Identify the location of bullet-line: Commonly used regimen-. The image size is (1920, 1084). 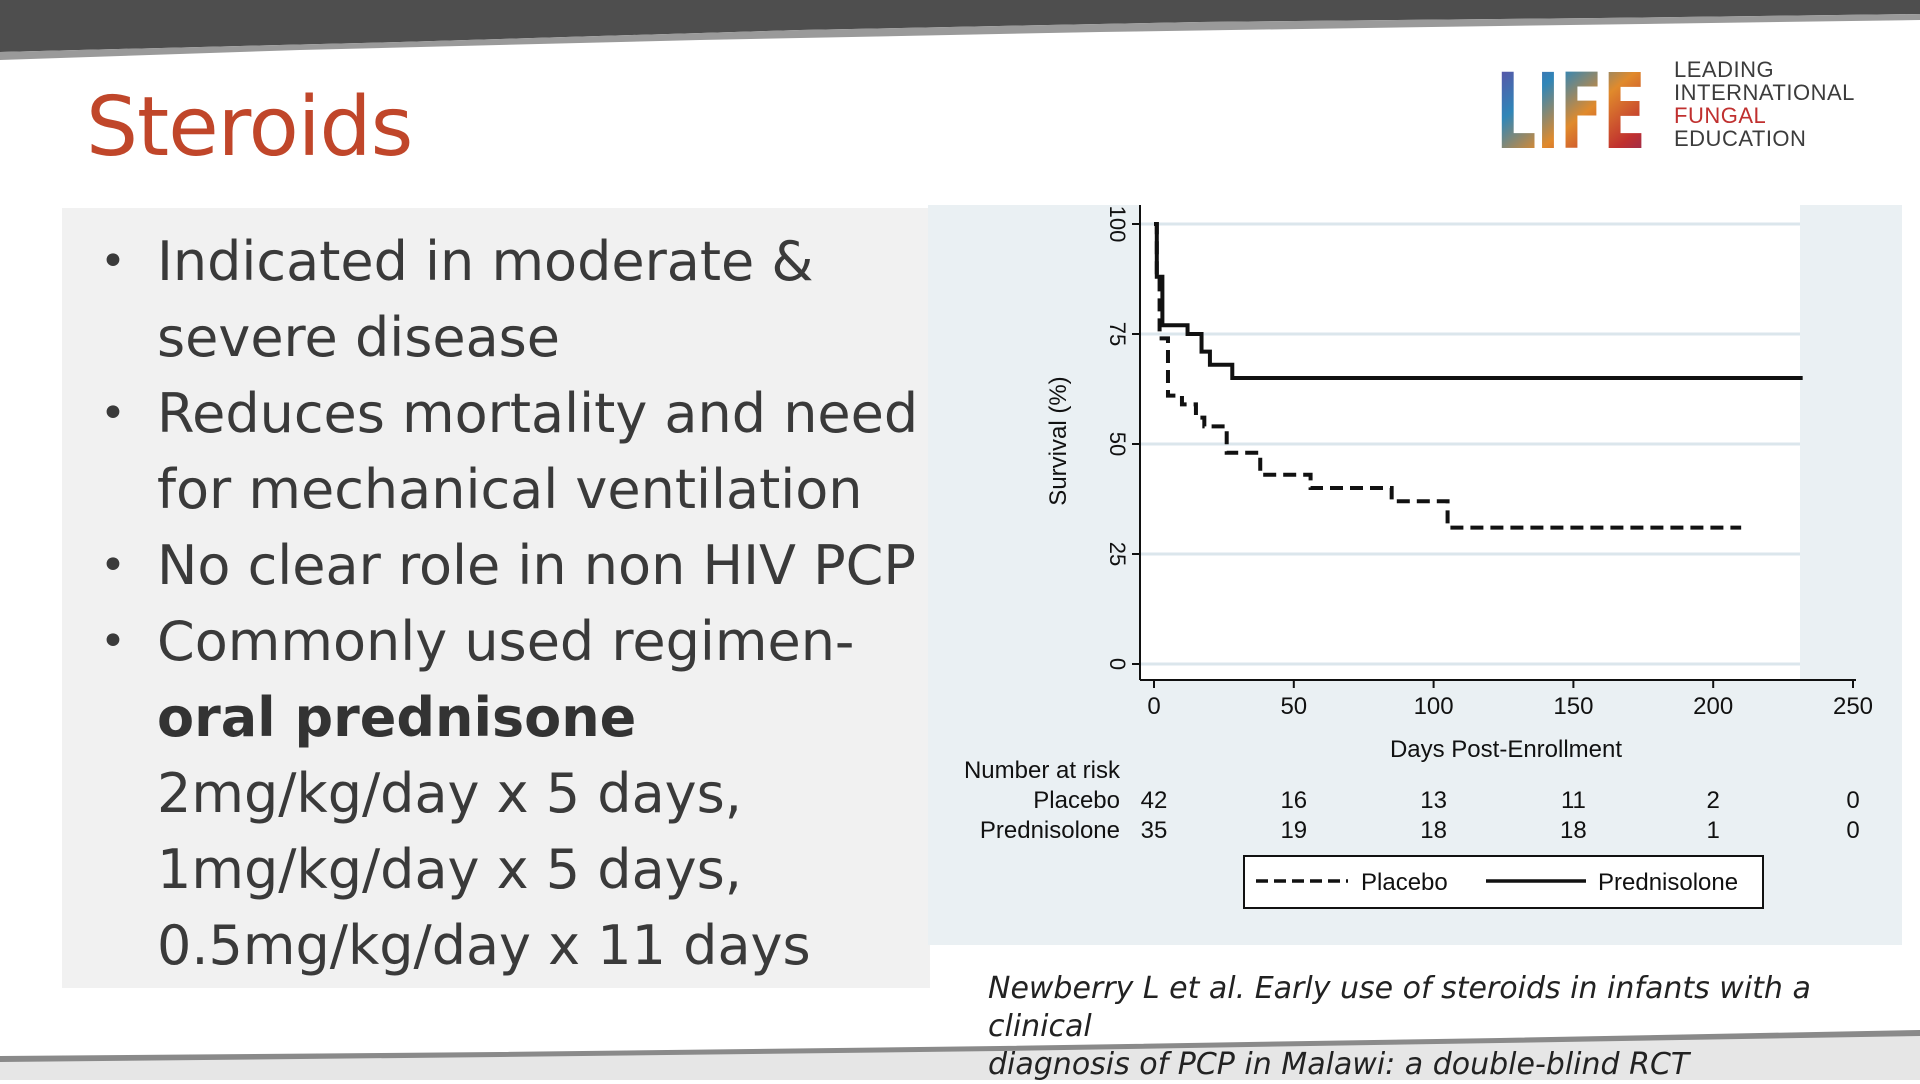
(506, 641).